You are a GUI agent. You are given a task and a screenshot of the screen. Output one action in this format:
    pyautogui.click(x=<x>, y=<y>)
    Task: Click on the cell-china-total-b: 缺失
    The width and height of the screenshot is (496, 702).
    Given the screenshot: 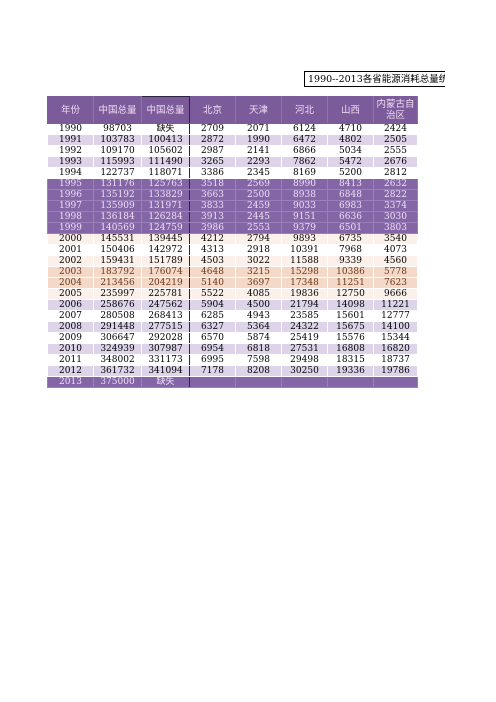 What is the action you would take?
    pyautogui.click(x=165, y=129)
    